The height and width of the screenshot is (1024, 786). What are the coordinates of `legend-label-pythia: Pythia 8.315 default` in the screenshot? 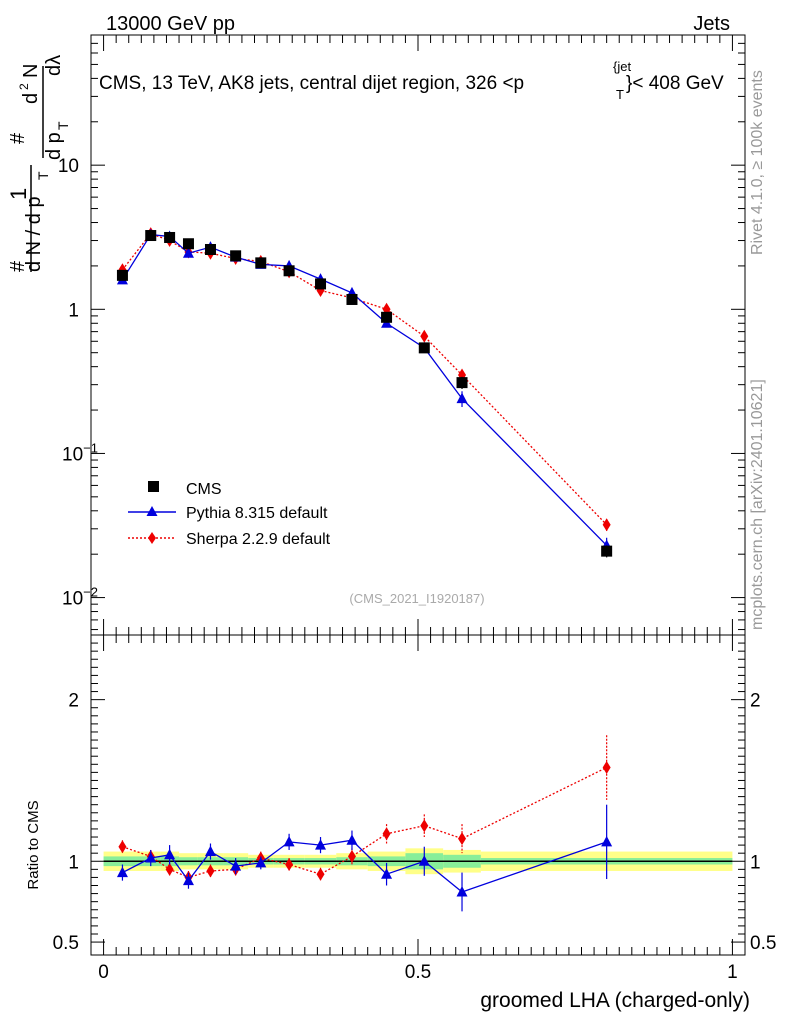 It's located at (257, 513).